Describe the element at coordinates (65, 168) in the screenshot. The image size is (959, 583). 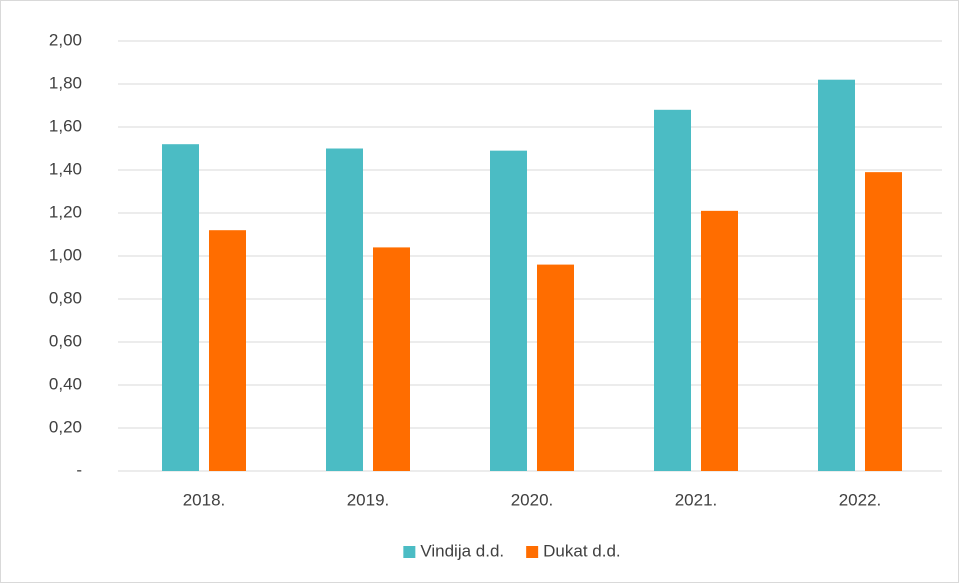
I see `y-tick-label: 1,40` at that location.